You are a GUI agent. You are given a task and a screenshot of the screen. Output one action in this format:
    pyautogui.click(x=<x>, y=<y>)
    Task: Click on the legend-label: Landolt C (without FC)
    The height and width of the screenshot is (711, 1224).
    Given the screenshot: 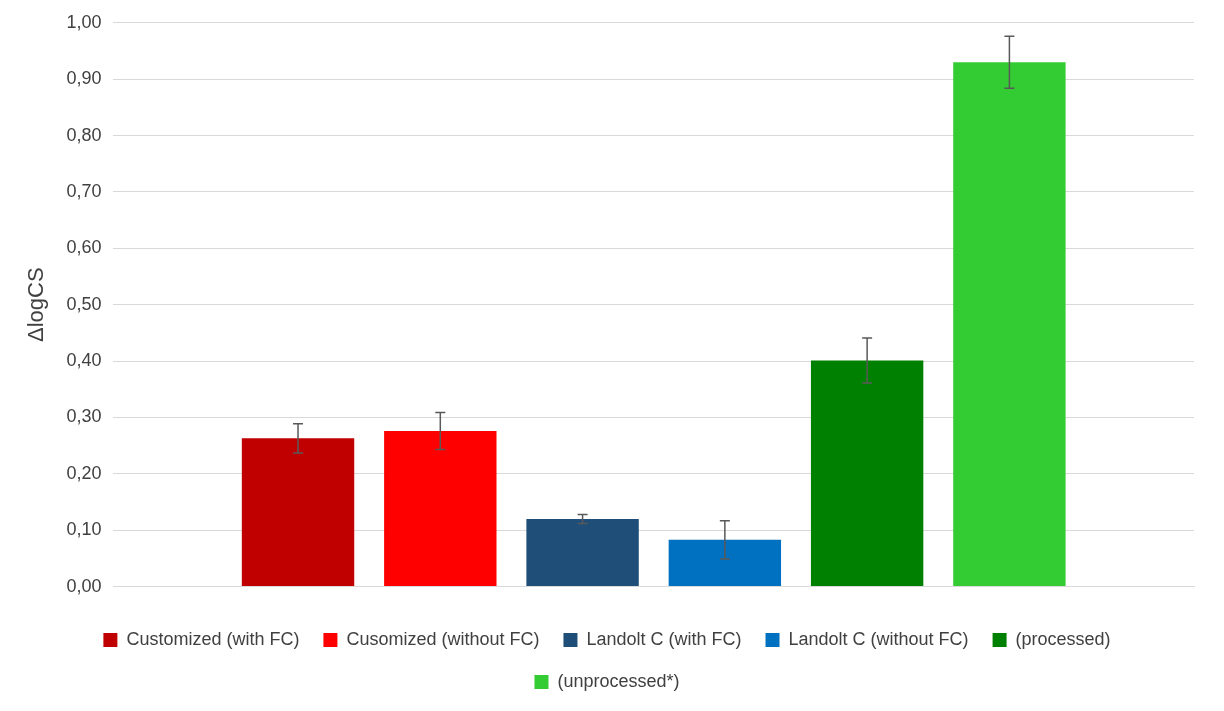 What is the action you would take?
    pyautogui.click(x=878, y=638)
    